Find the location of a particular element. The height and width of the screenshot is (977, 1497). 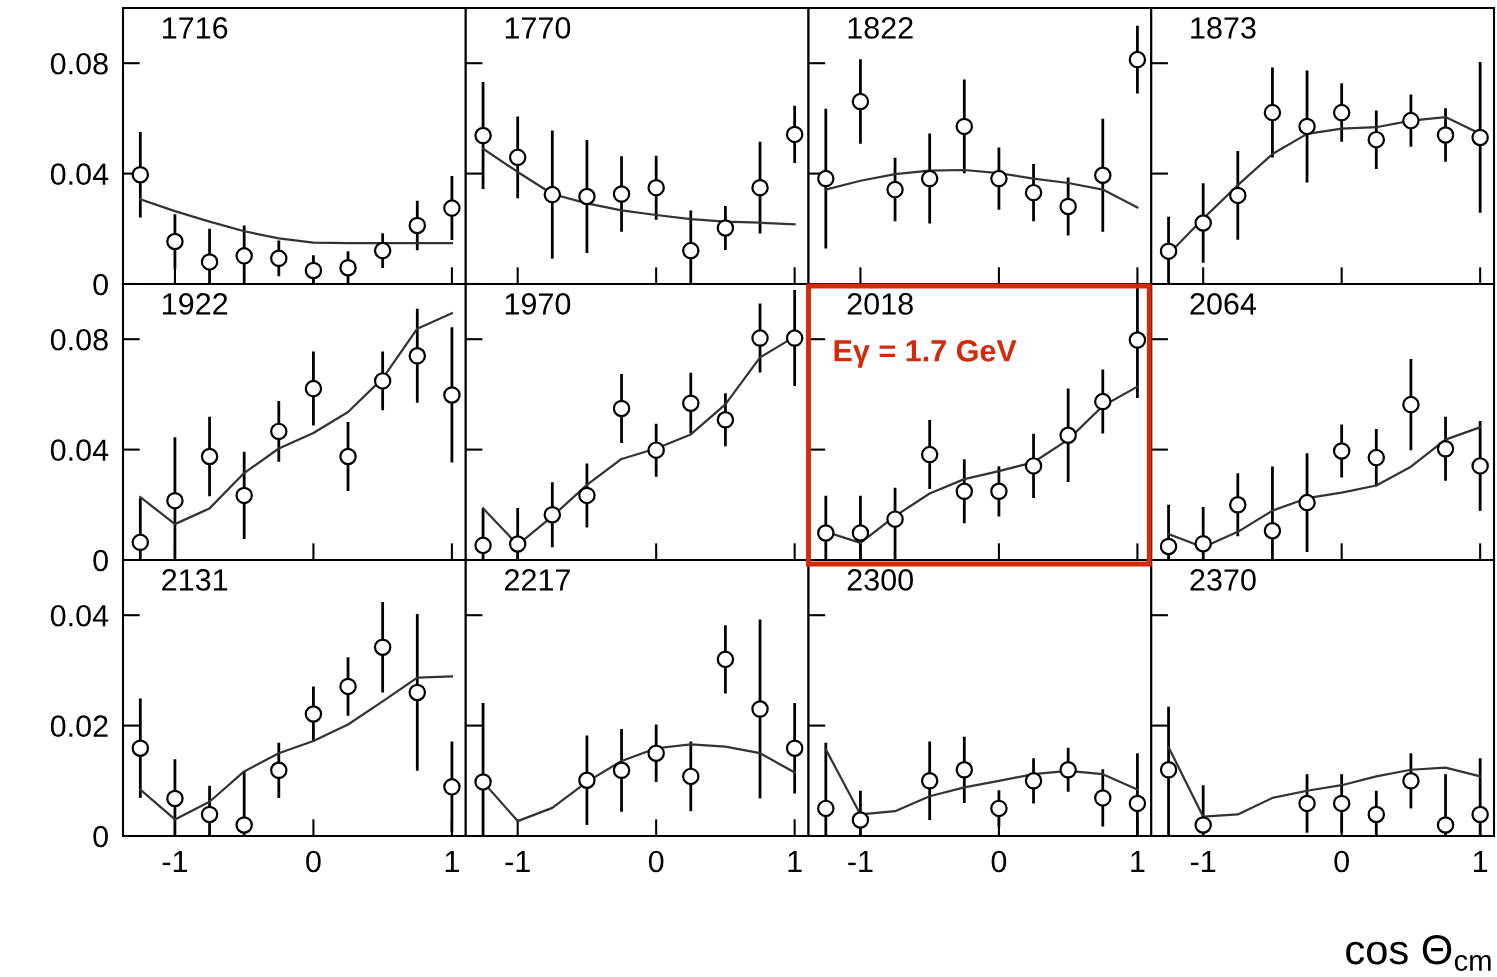

y-tick-label: 0.08 is located at coordinates (79, 339).